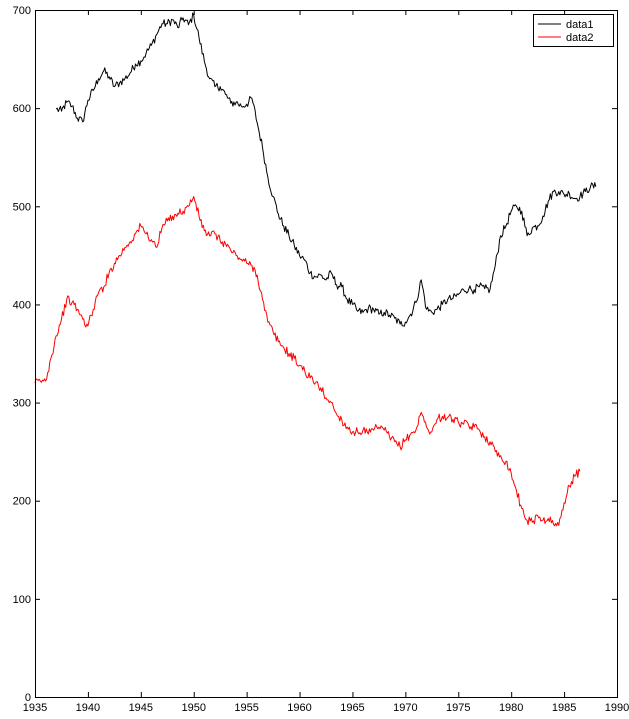 The width and height of the screenshot is (629, 719). Describe the element at coordinates (580, 38) in the screenshot. I see `legend-label-data2: data2` at that location.